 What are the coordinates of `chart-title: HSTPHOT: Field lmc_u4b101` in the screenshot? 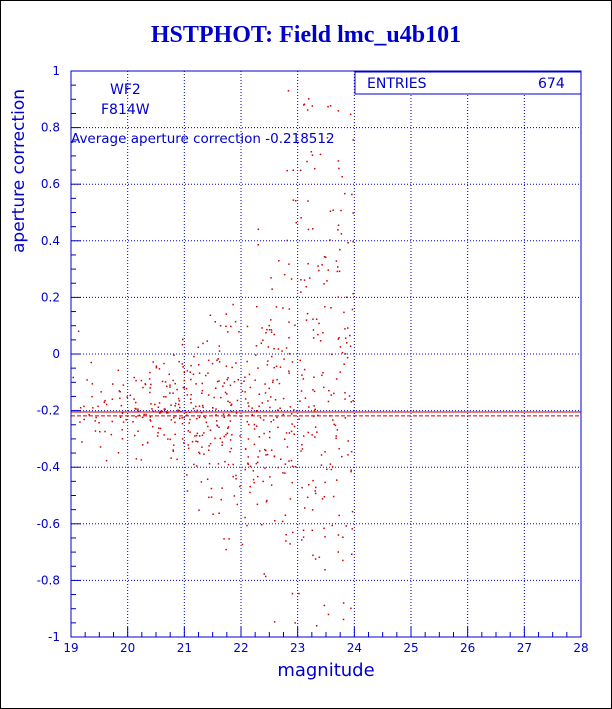 It's located at (306, 35).